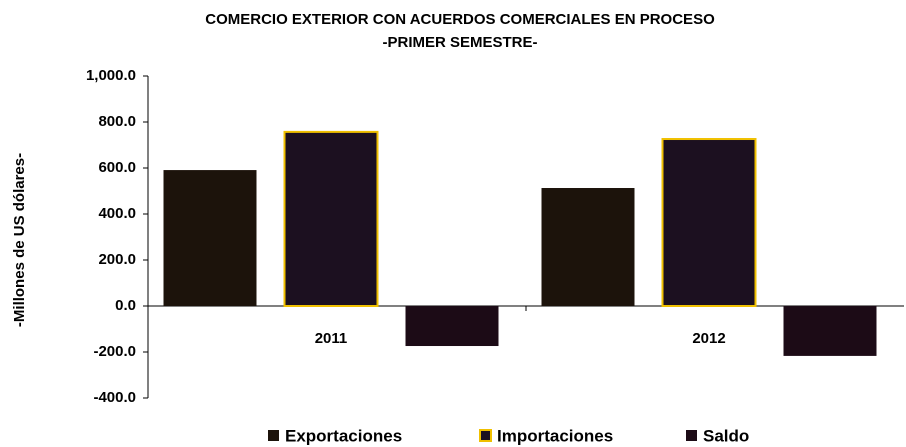  What do you see at coordinates (111, 75) in the screenshot?
I see `y-tick-label: 1,000.0` at bounding box center [111, 75].